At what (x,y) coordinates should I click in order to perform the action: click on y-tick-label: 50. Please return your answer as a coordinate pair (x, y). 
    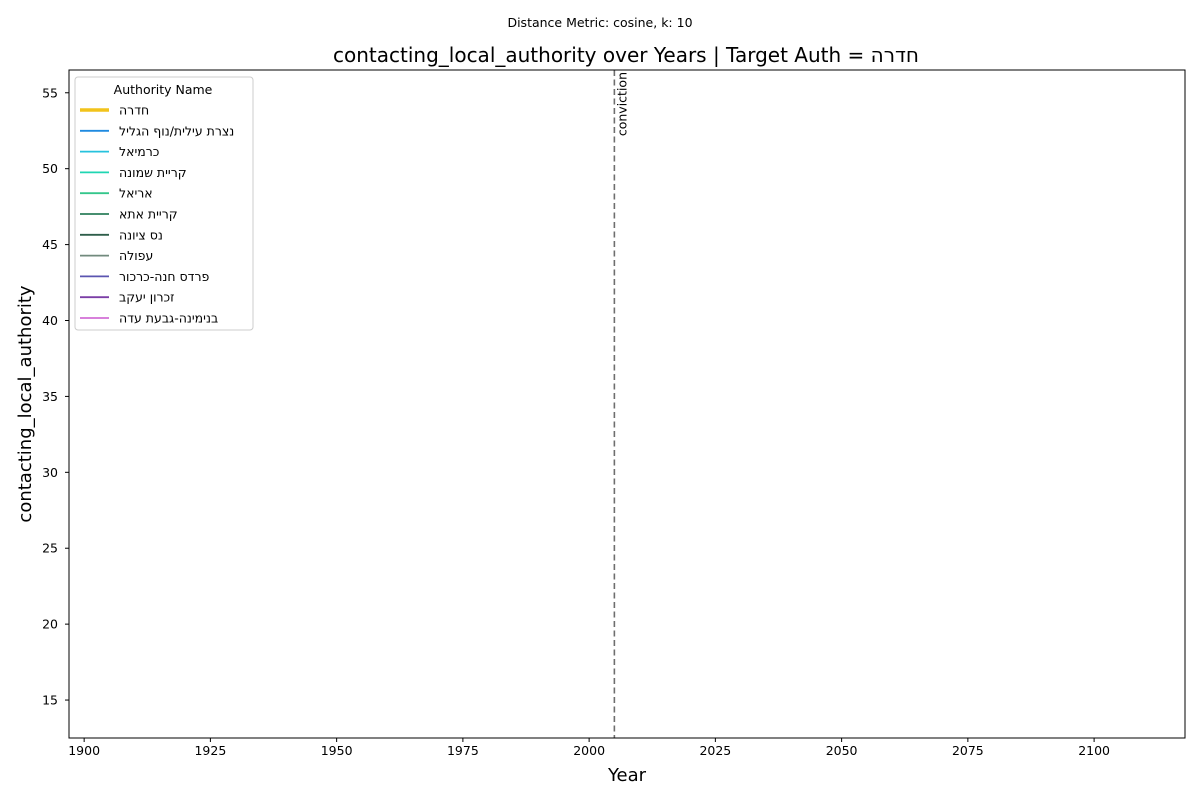
    Looking at the image, I should click on (50, 168).